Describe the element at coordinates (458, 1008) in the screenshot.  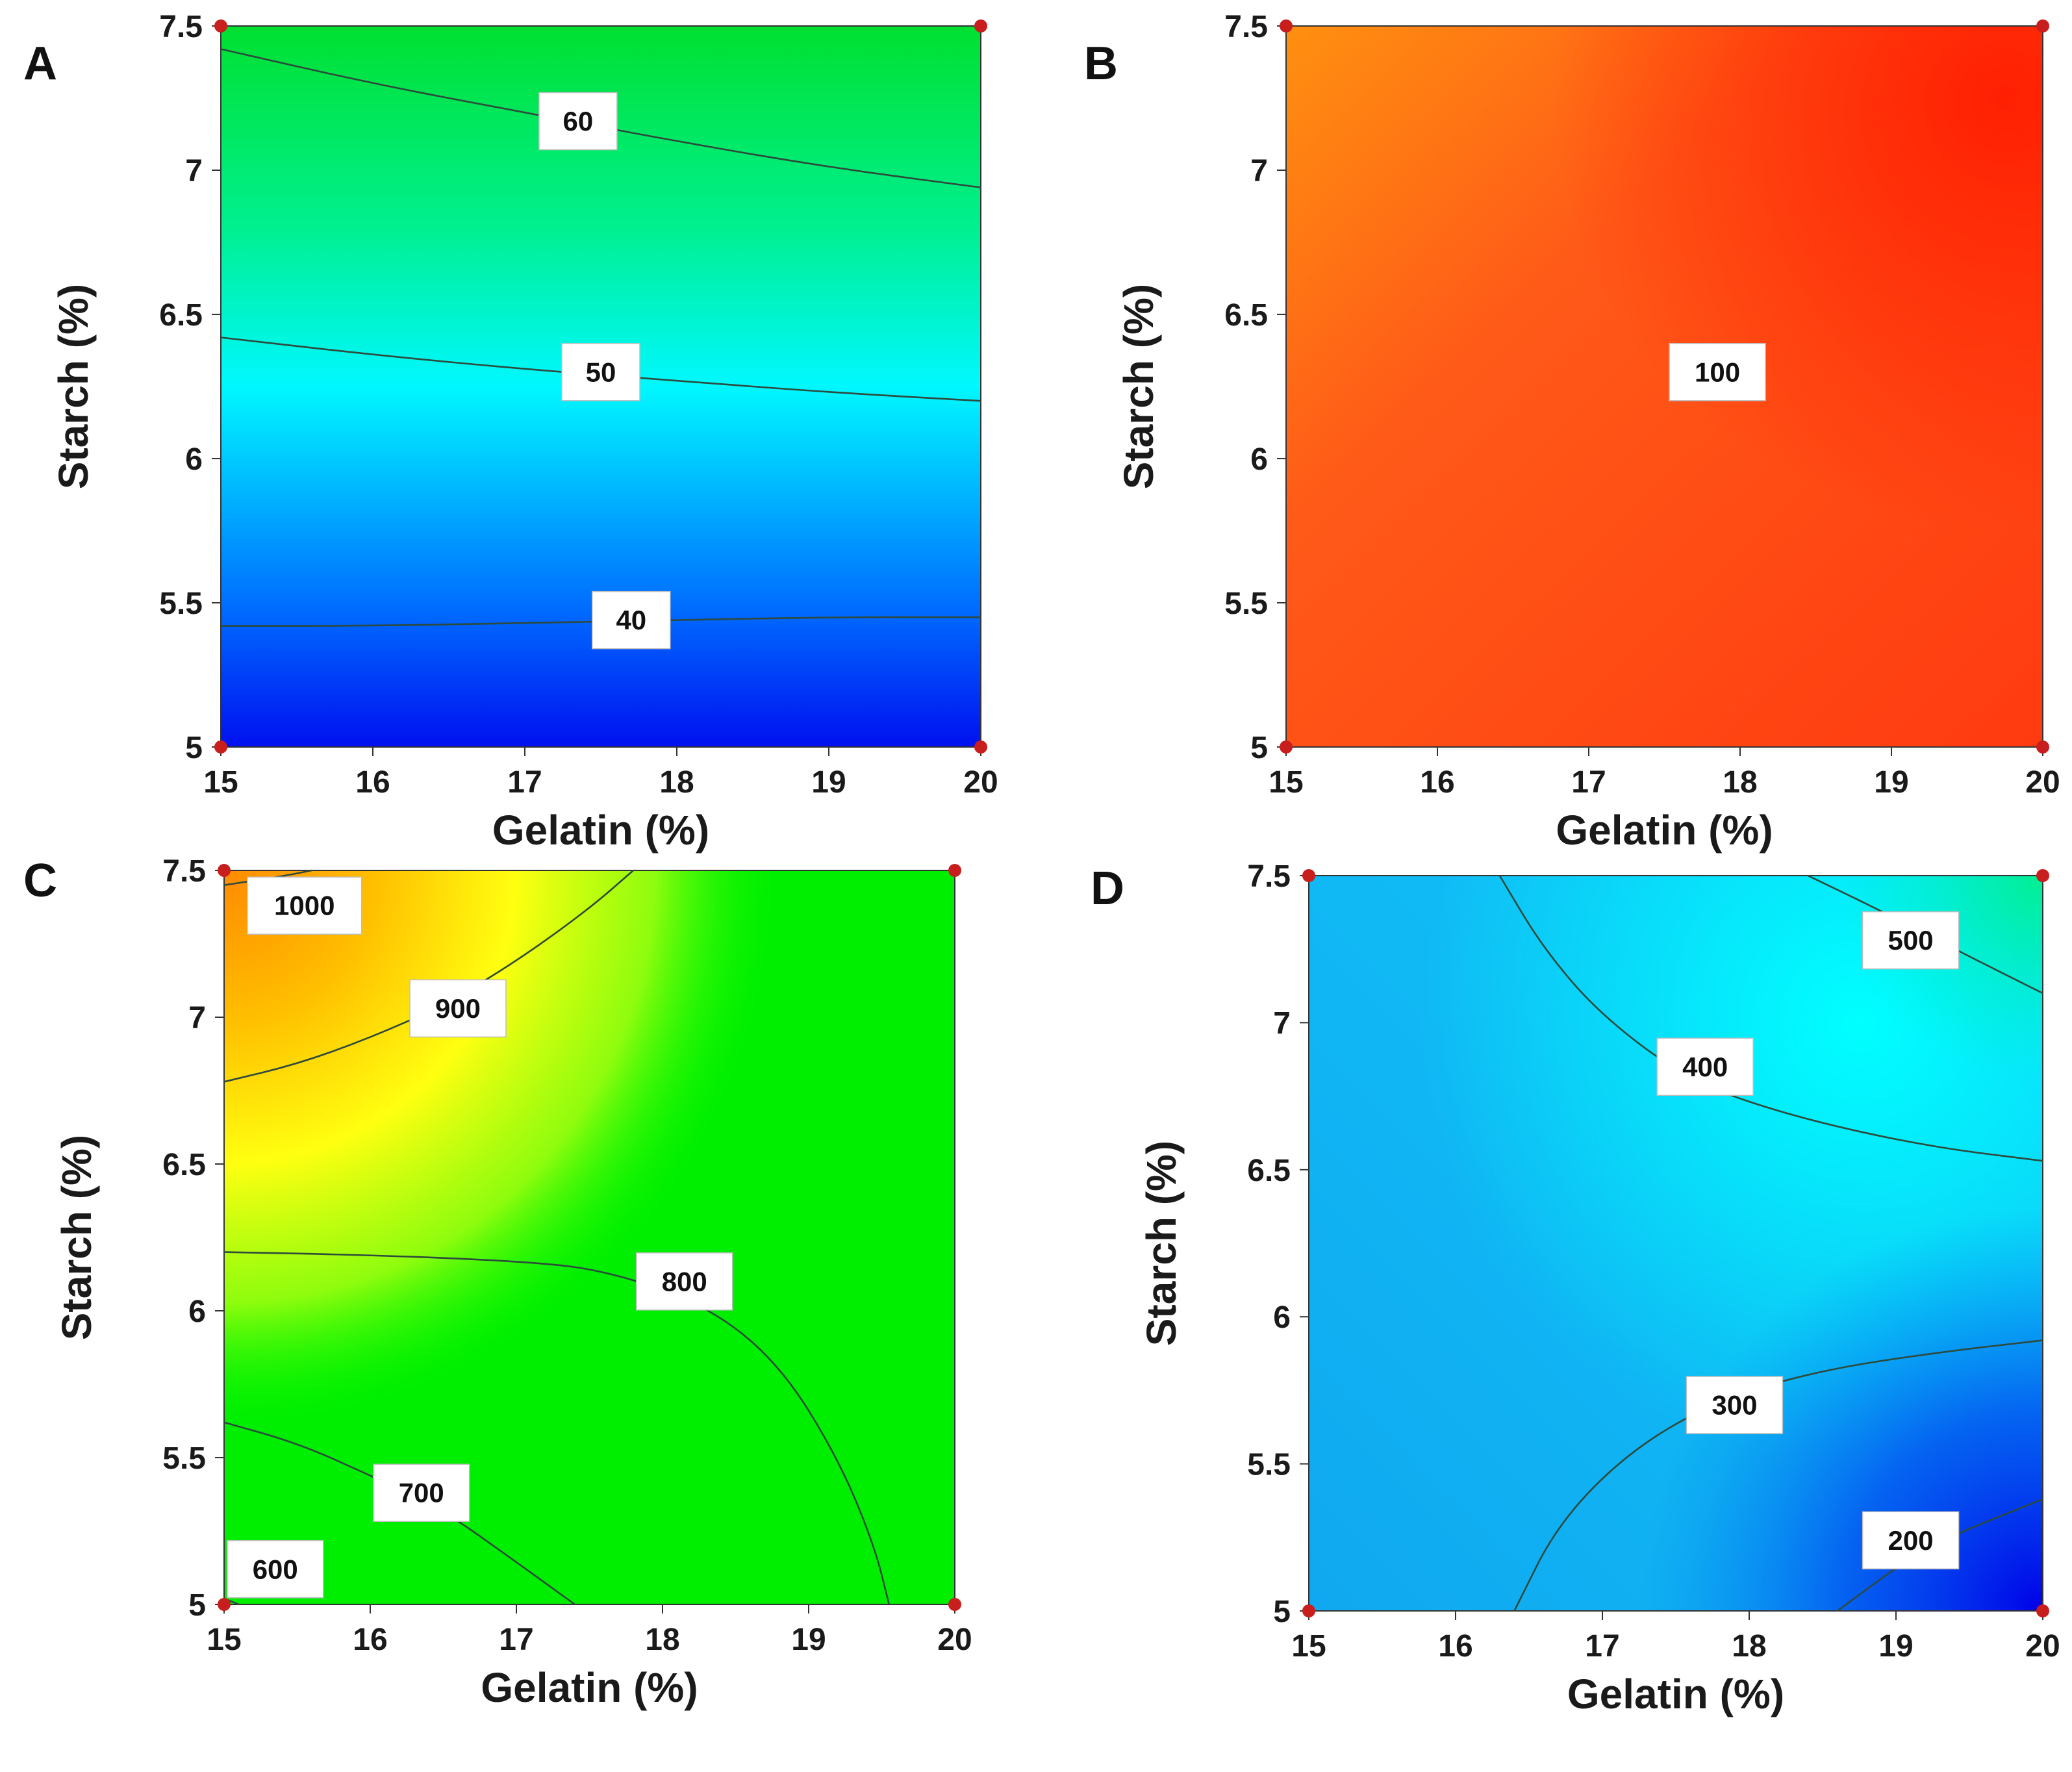
I see `contour-label-900: 900` at that location.